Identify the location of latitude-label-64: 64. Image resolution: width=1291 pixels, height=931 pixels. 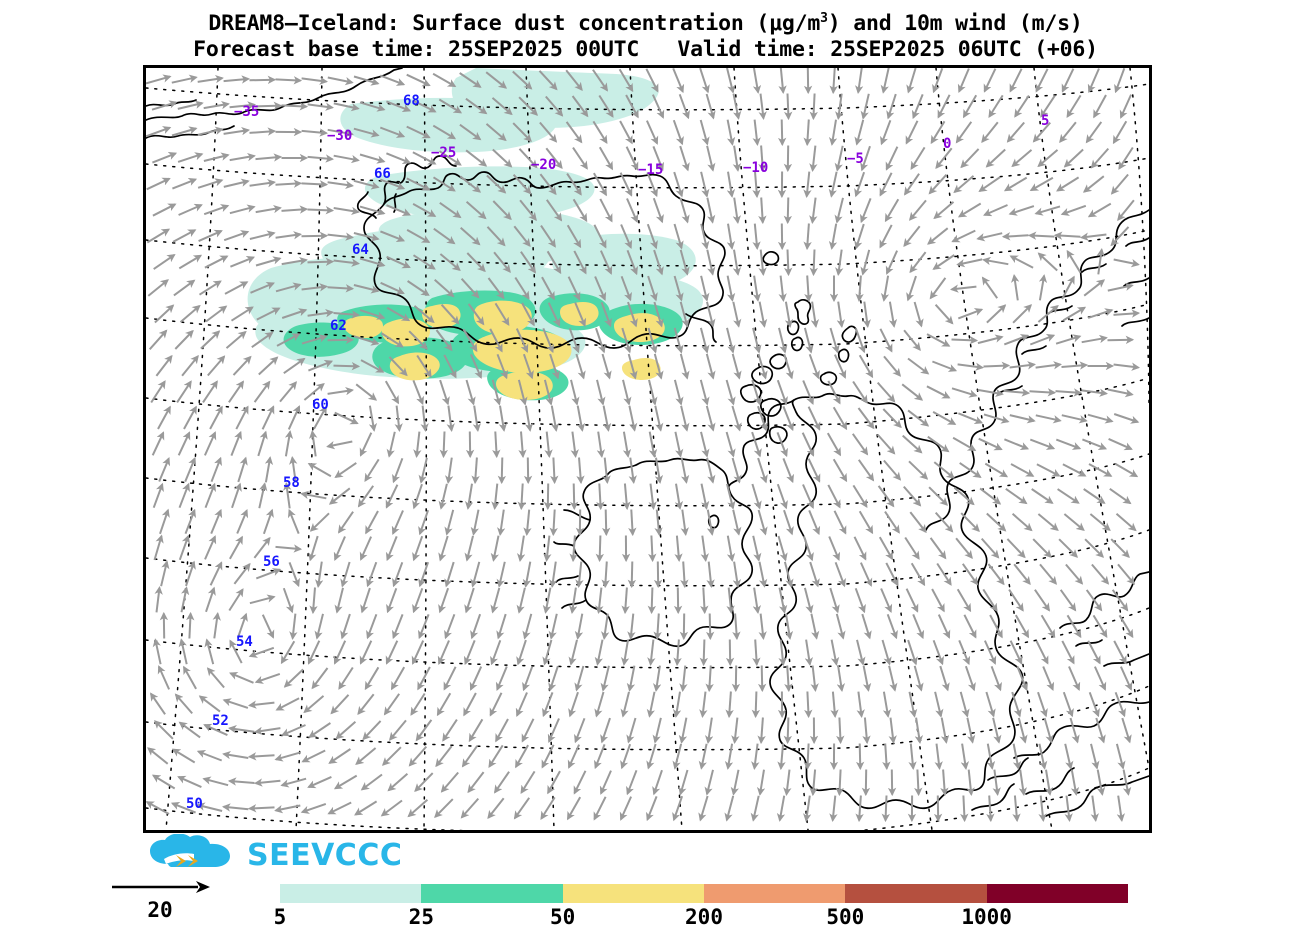
(360, 250).